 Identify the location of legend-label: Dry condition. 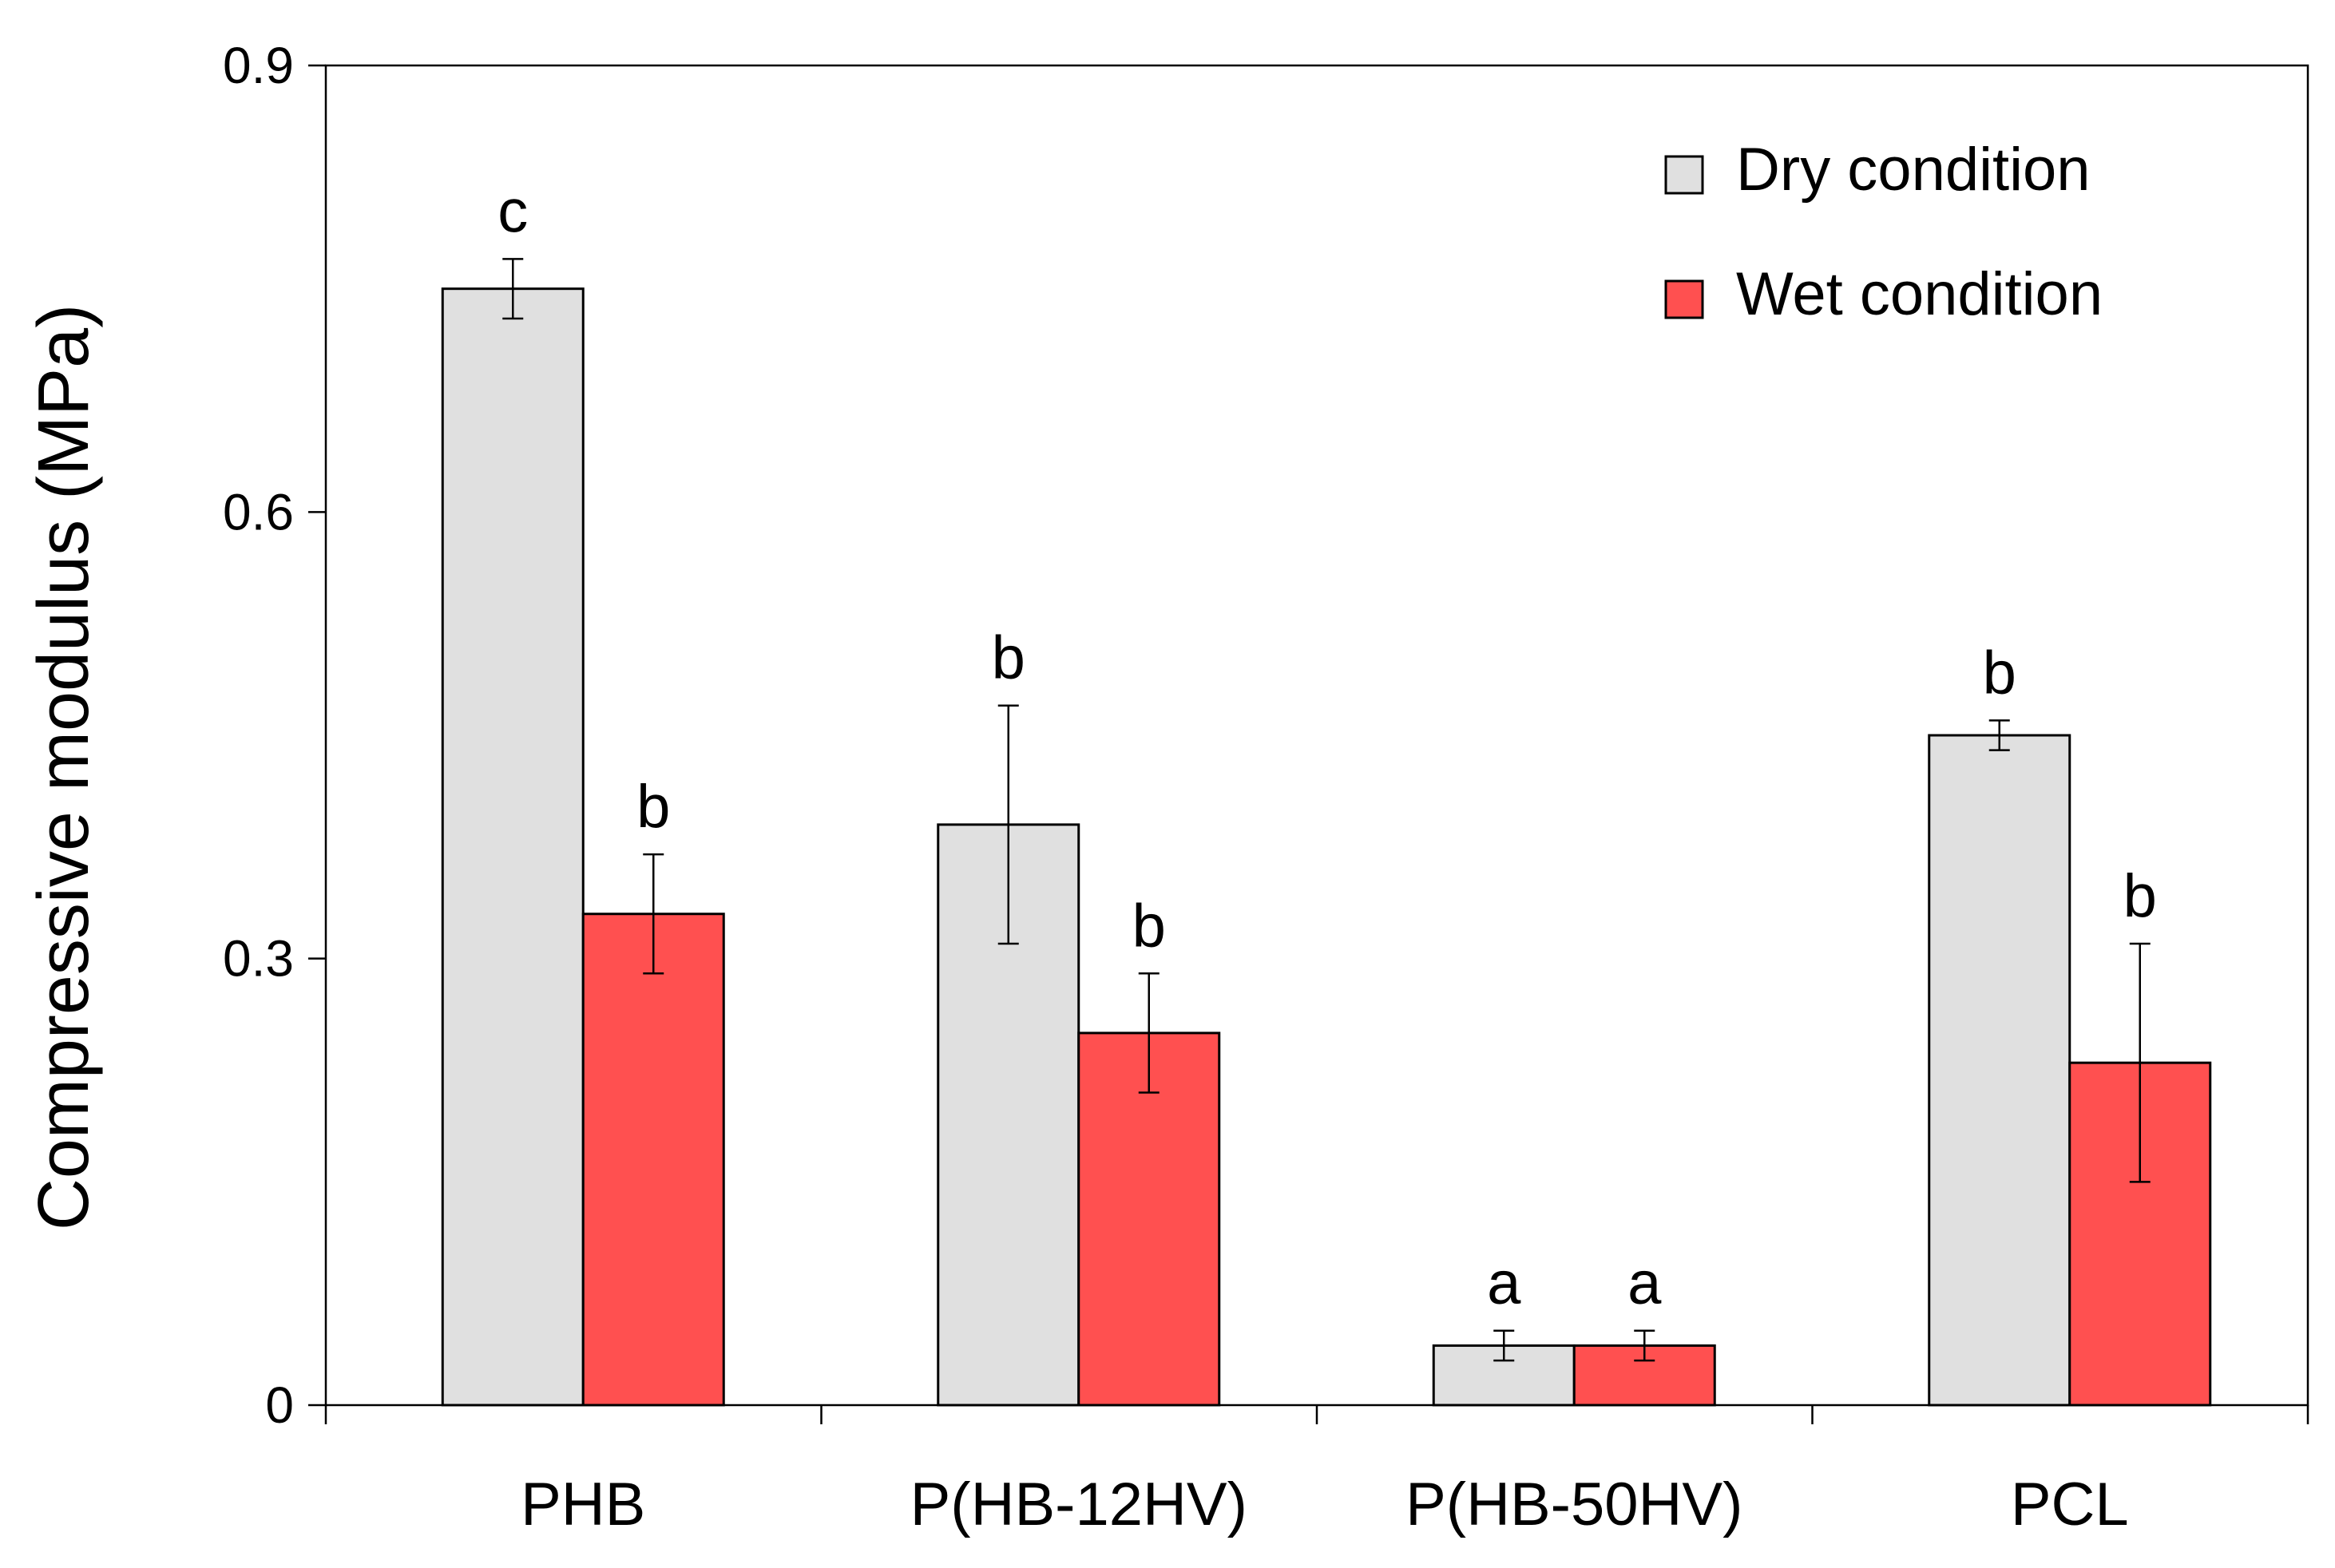
(1913, 170).